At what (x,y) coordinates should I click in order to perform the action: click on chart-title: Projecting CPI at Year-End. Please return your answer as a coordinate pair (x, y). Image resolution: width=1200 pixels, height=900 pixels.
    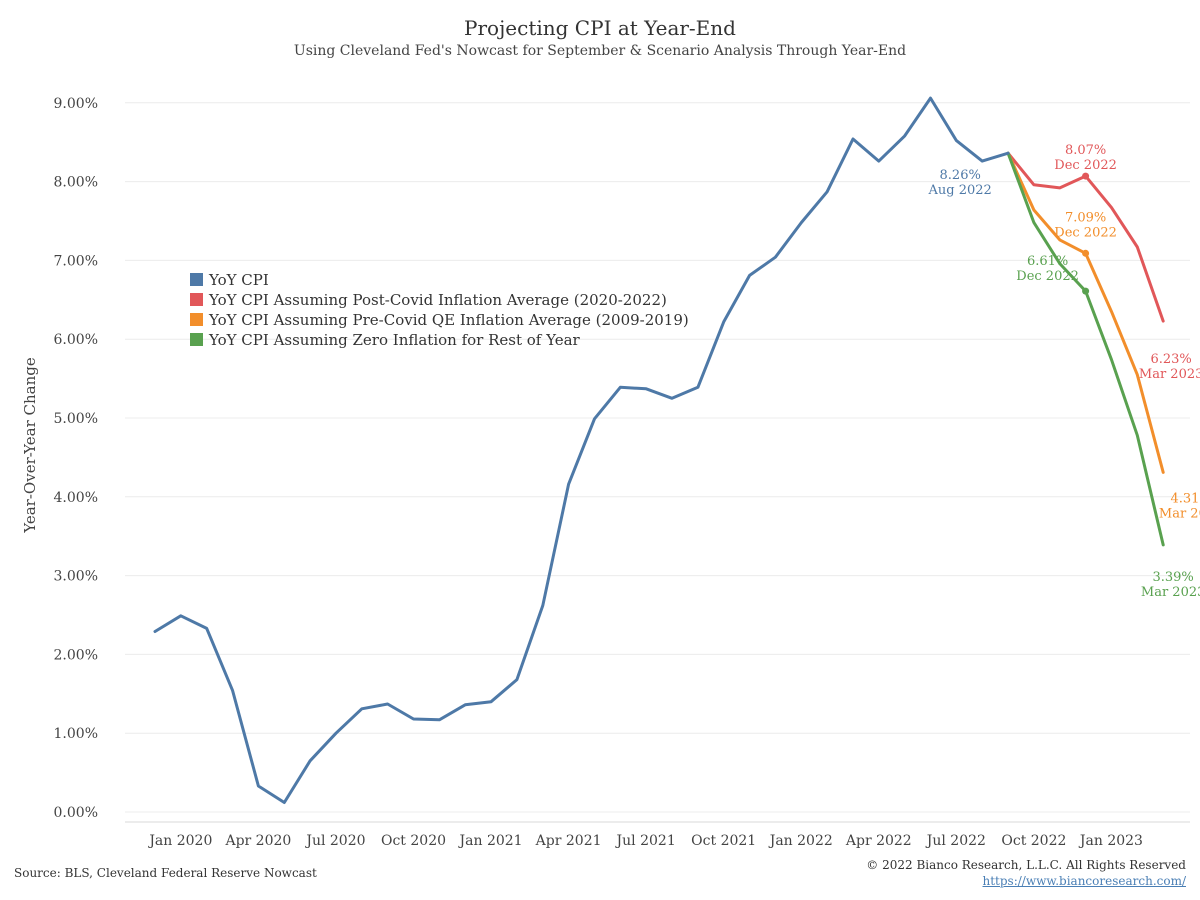
    Looking at the image, I should click on (600, 28).